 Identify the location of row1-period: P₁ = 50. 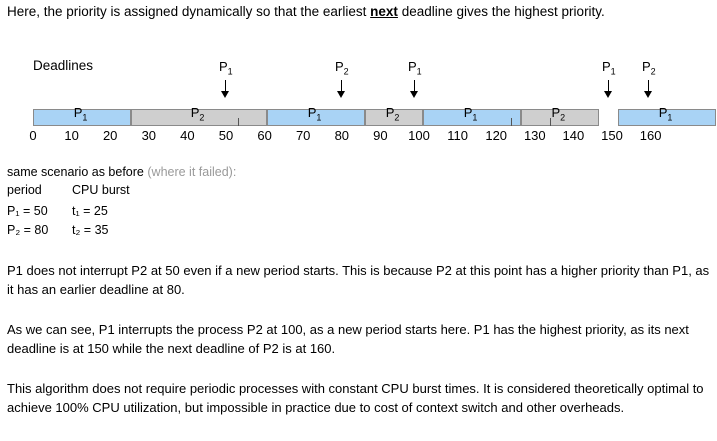
(27, 211).